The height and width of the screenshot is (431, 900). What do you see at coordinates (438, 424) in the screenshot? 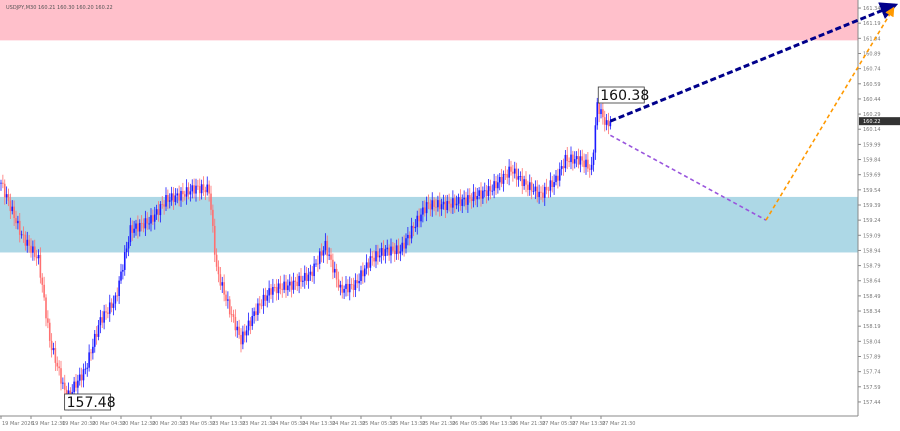
I see `x-tick-label: 25 Mar 21:30` at bounding box center [438, 424].